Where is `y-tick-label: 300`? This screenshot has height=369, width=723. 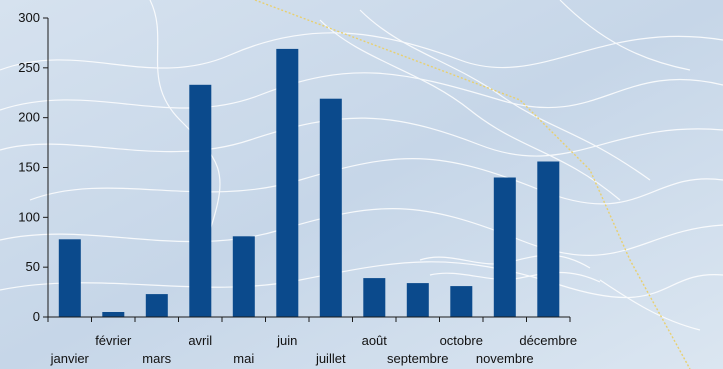
y-tick-label: 300 is located at coordinates (29, 17).